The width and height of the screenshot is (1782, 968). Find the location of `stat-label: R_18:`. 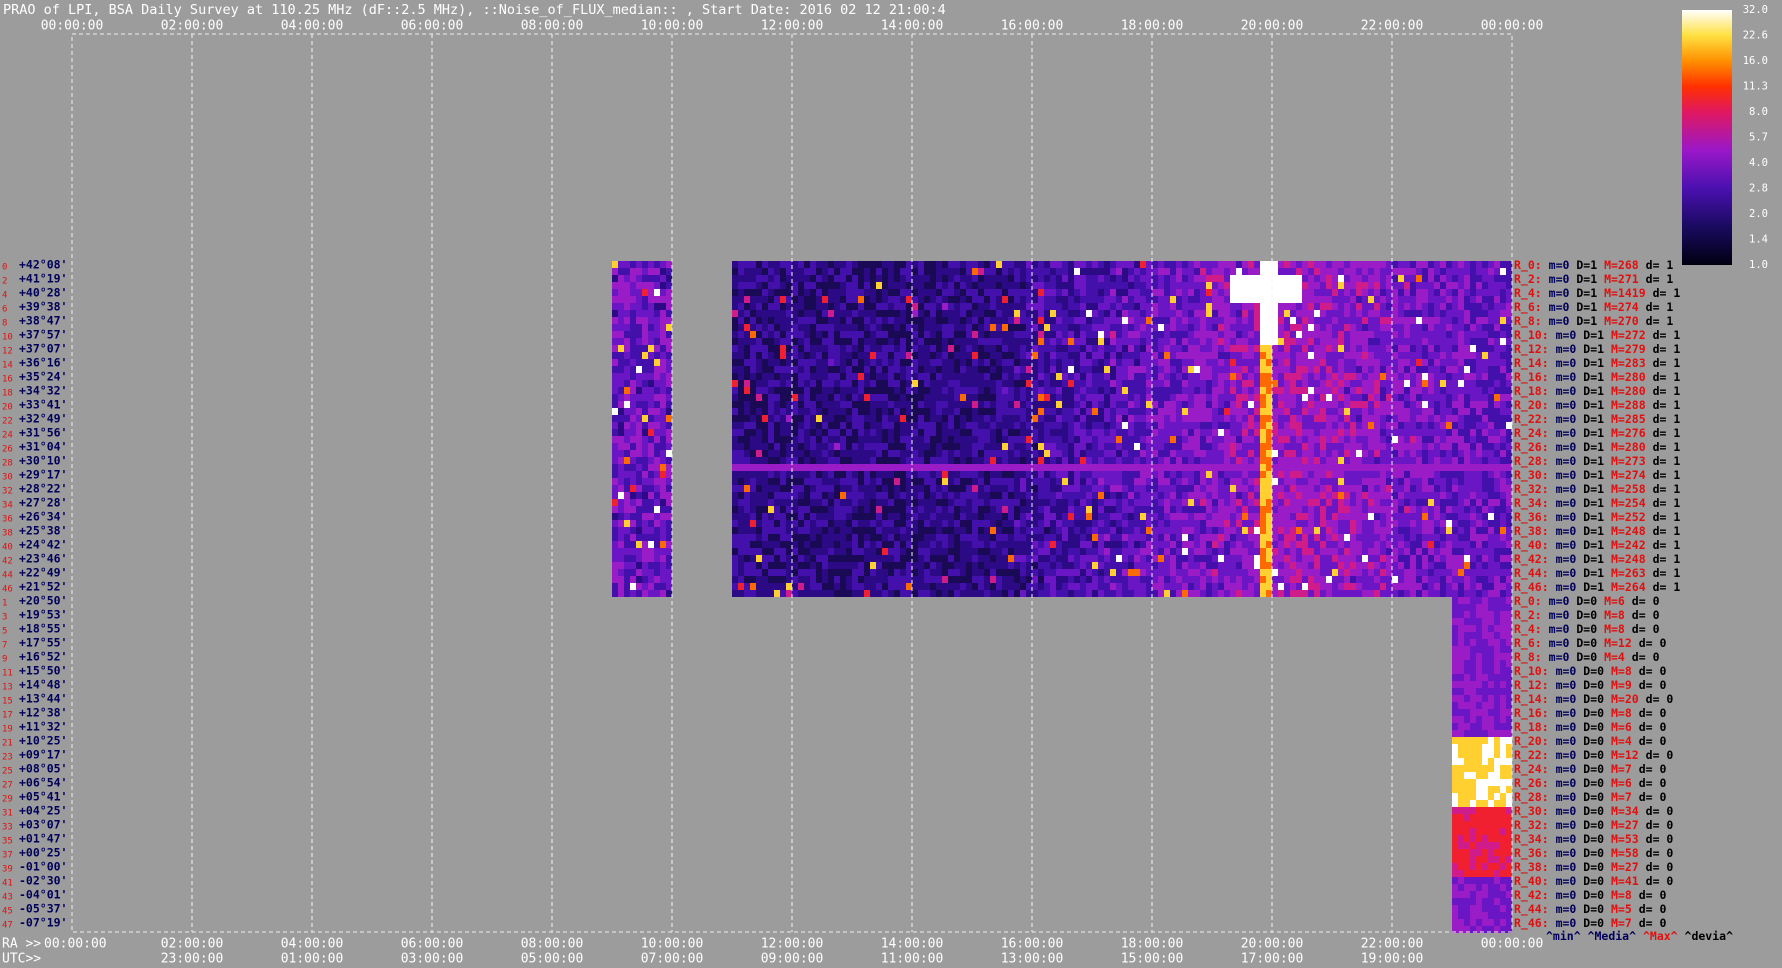

stat-label: R_18: is located at coordinates (1531, 391).